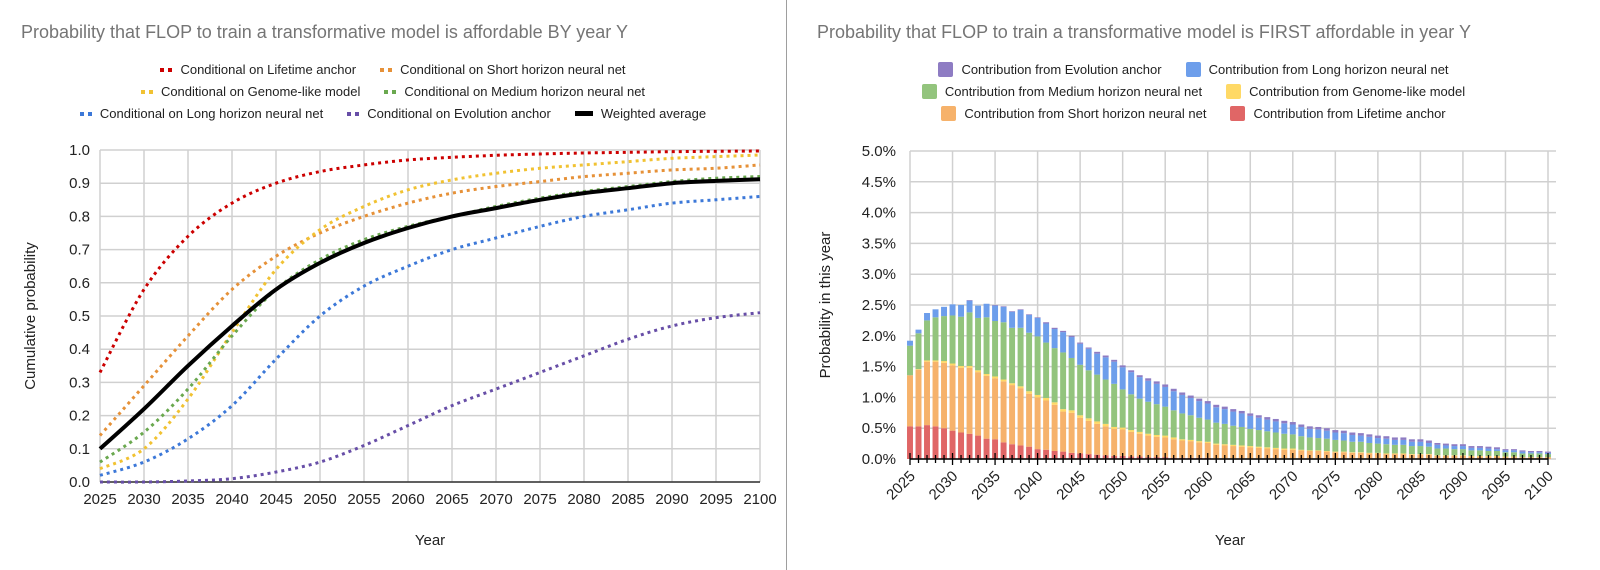  Describe the element at coordinates (825, 305) in the screenshot. I see `y-axis-title: Probability in this year` at that location.